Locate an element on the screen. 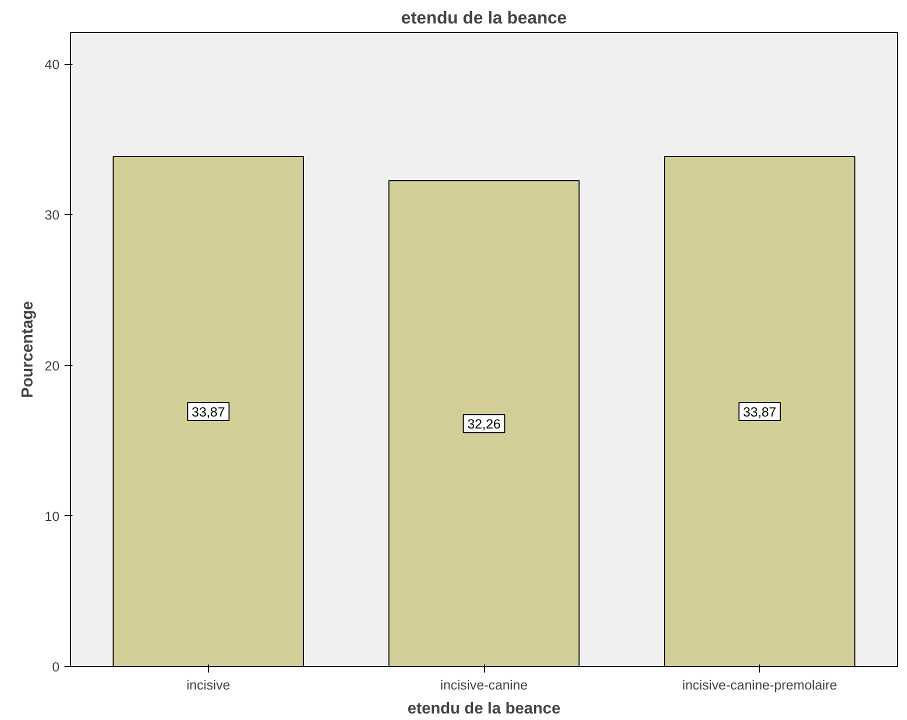 This screenshot has width=907, height=720. y-tick-label: 10 is located at coordinates (52, 516).